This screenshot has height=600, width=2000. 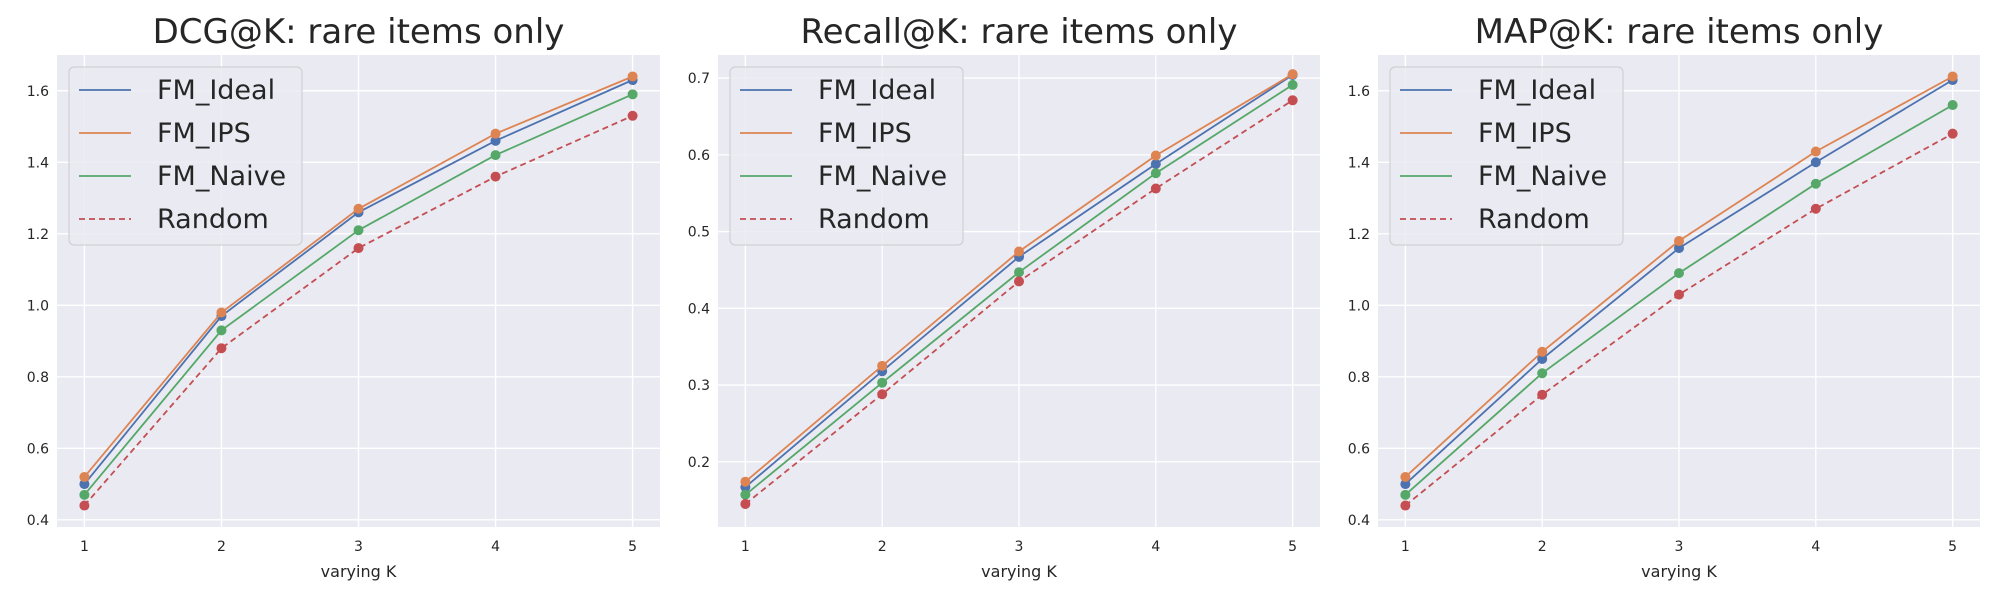 I want to click on y-tick-label: 0.3, so click(x=699, y=386).